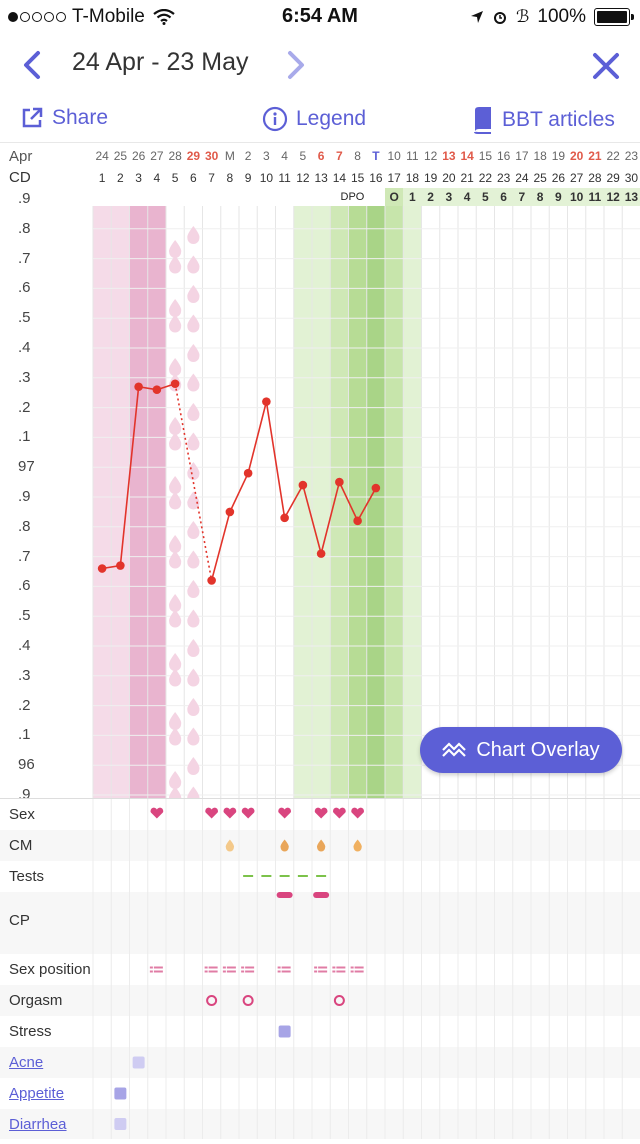 Image resolution: width=640 pixels, height=1144 pixels. Describe the element at coordinates (477, 17) in the screenshot. I see `location-icon` at that location.